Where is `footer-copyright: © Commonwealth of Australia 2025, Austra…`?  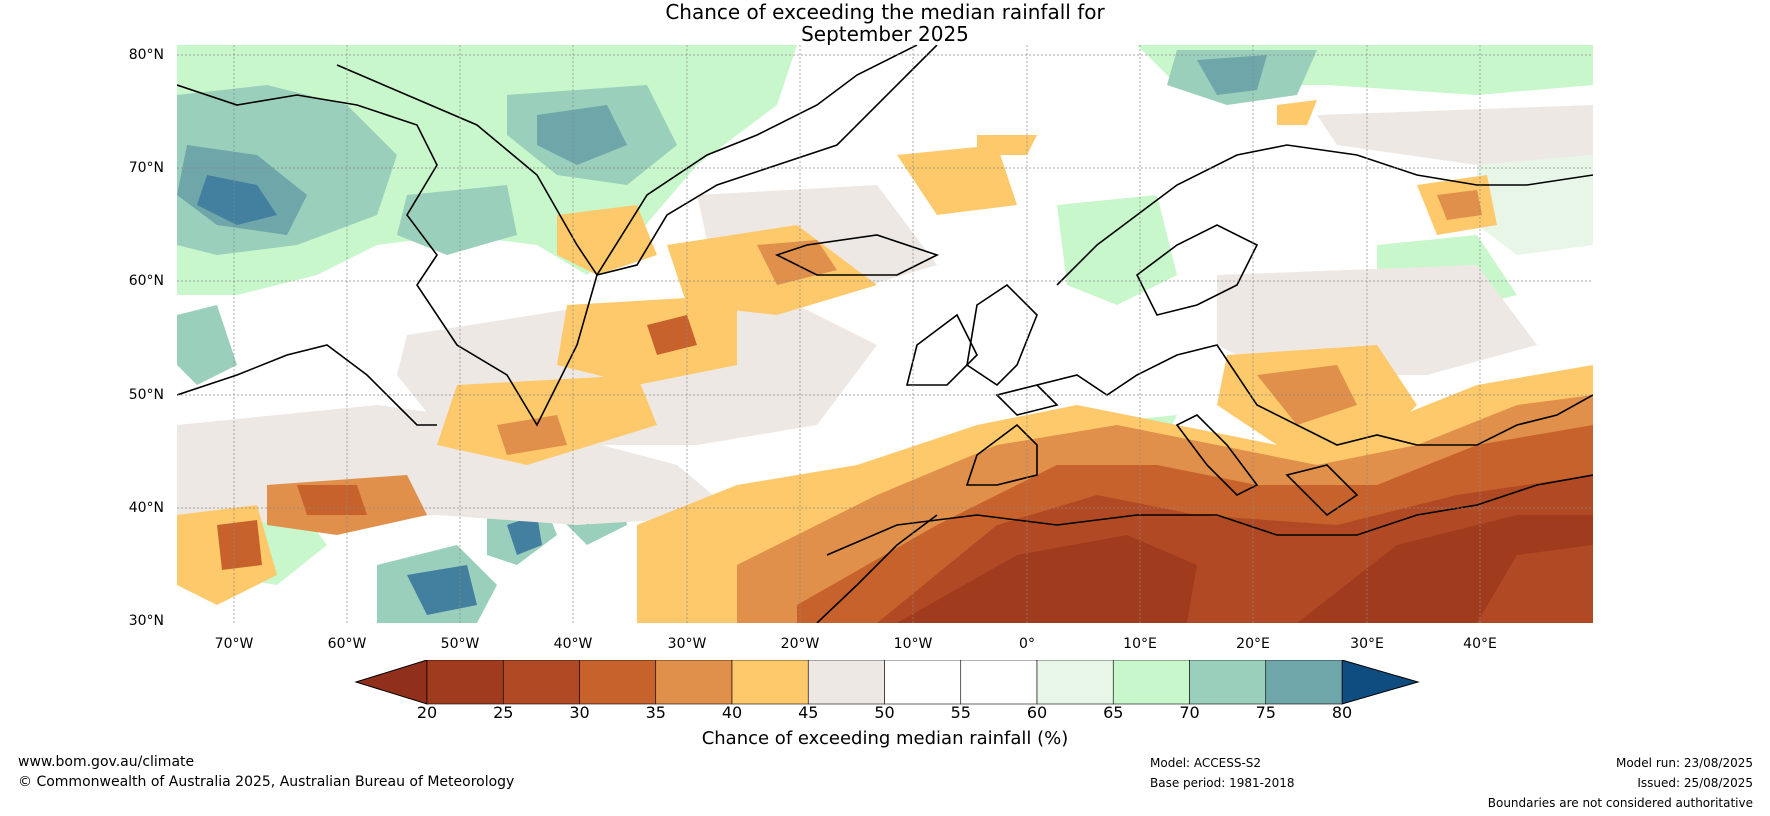 footer-copyright: © Commonwealth of Australia 2025, Austra… is located at coordinates (266, 782).